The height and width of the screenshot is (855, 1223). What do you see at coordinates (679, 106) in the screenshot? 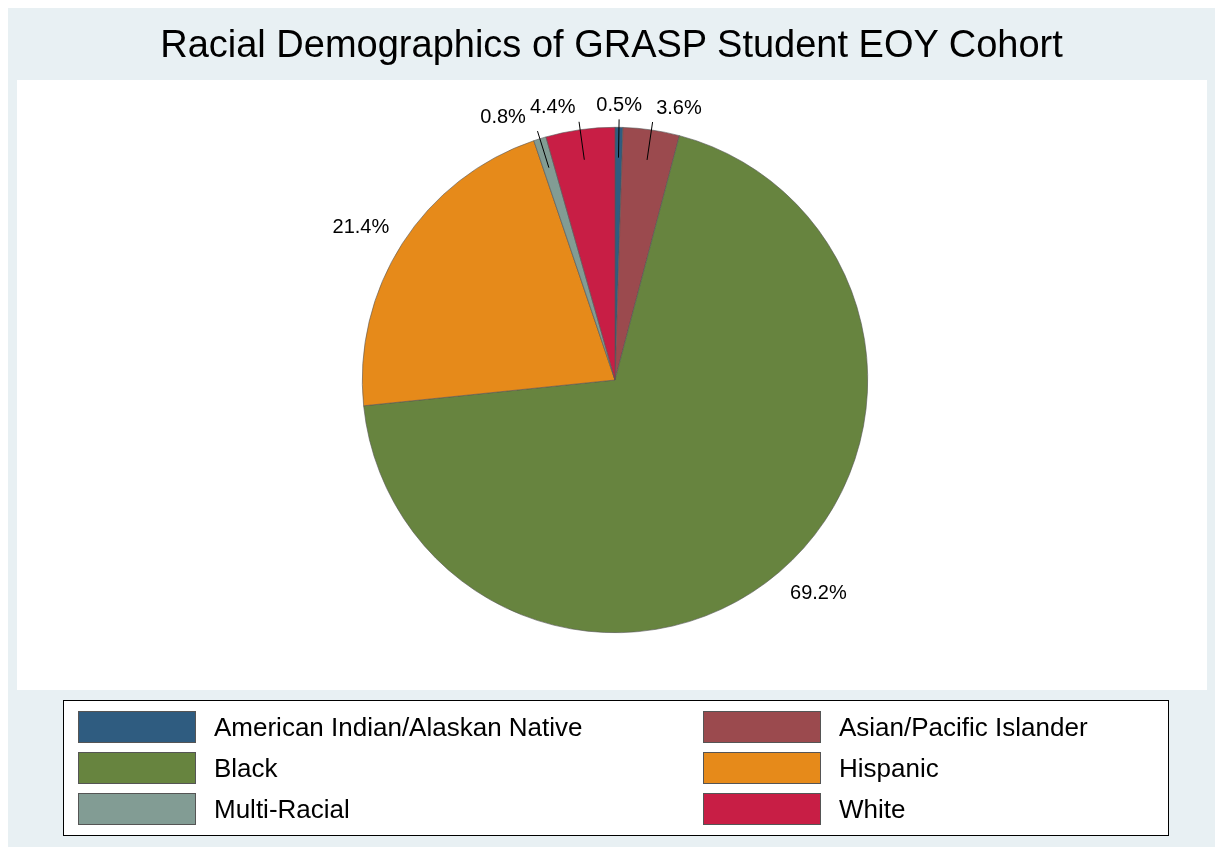
I see `data-label: 3.6%` at bounding box center [679, 106].